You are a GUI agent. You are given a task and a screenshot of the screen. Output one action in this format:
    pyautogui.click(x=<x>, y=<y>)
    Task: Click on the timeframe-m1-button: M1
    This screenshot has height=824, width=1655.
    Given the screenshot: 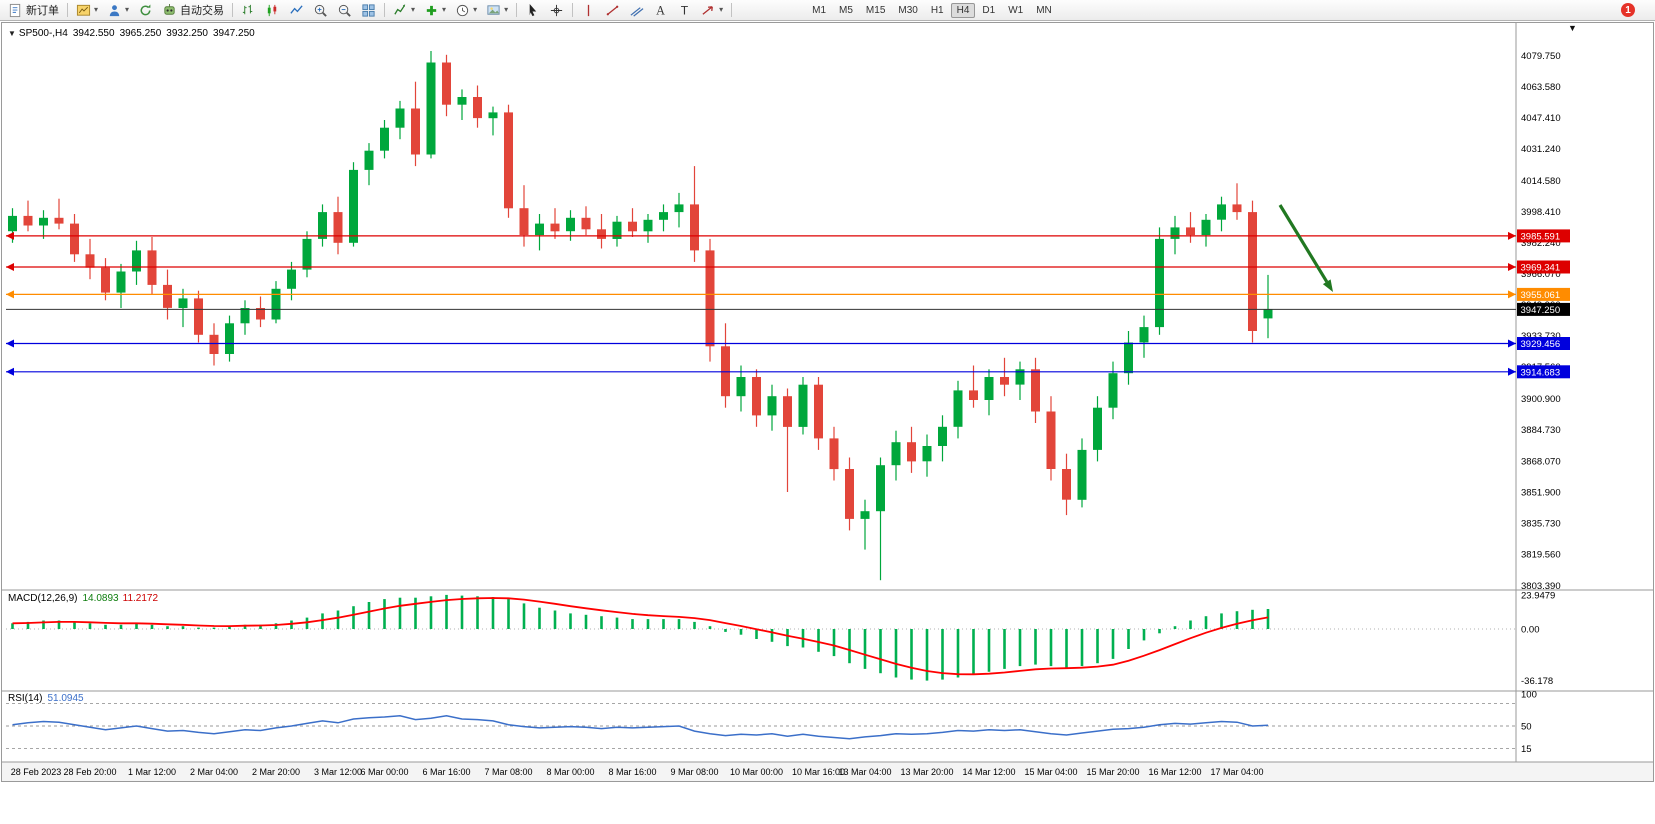 What is the action you would take?
    pyautogui.click(x=819, y=10)
    